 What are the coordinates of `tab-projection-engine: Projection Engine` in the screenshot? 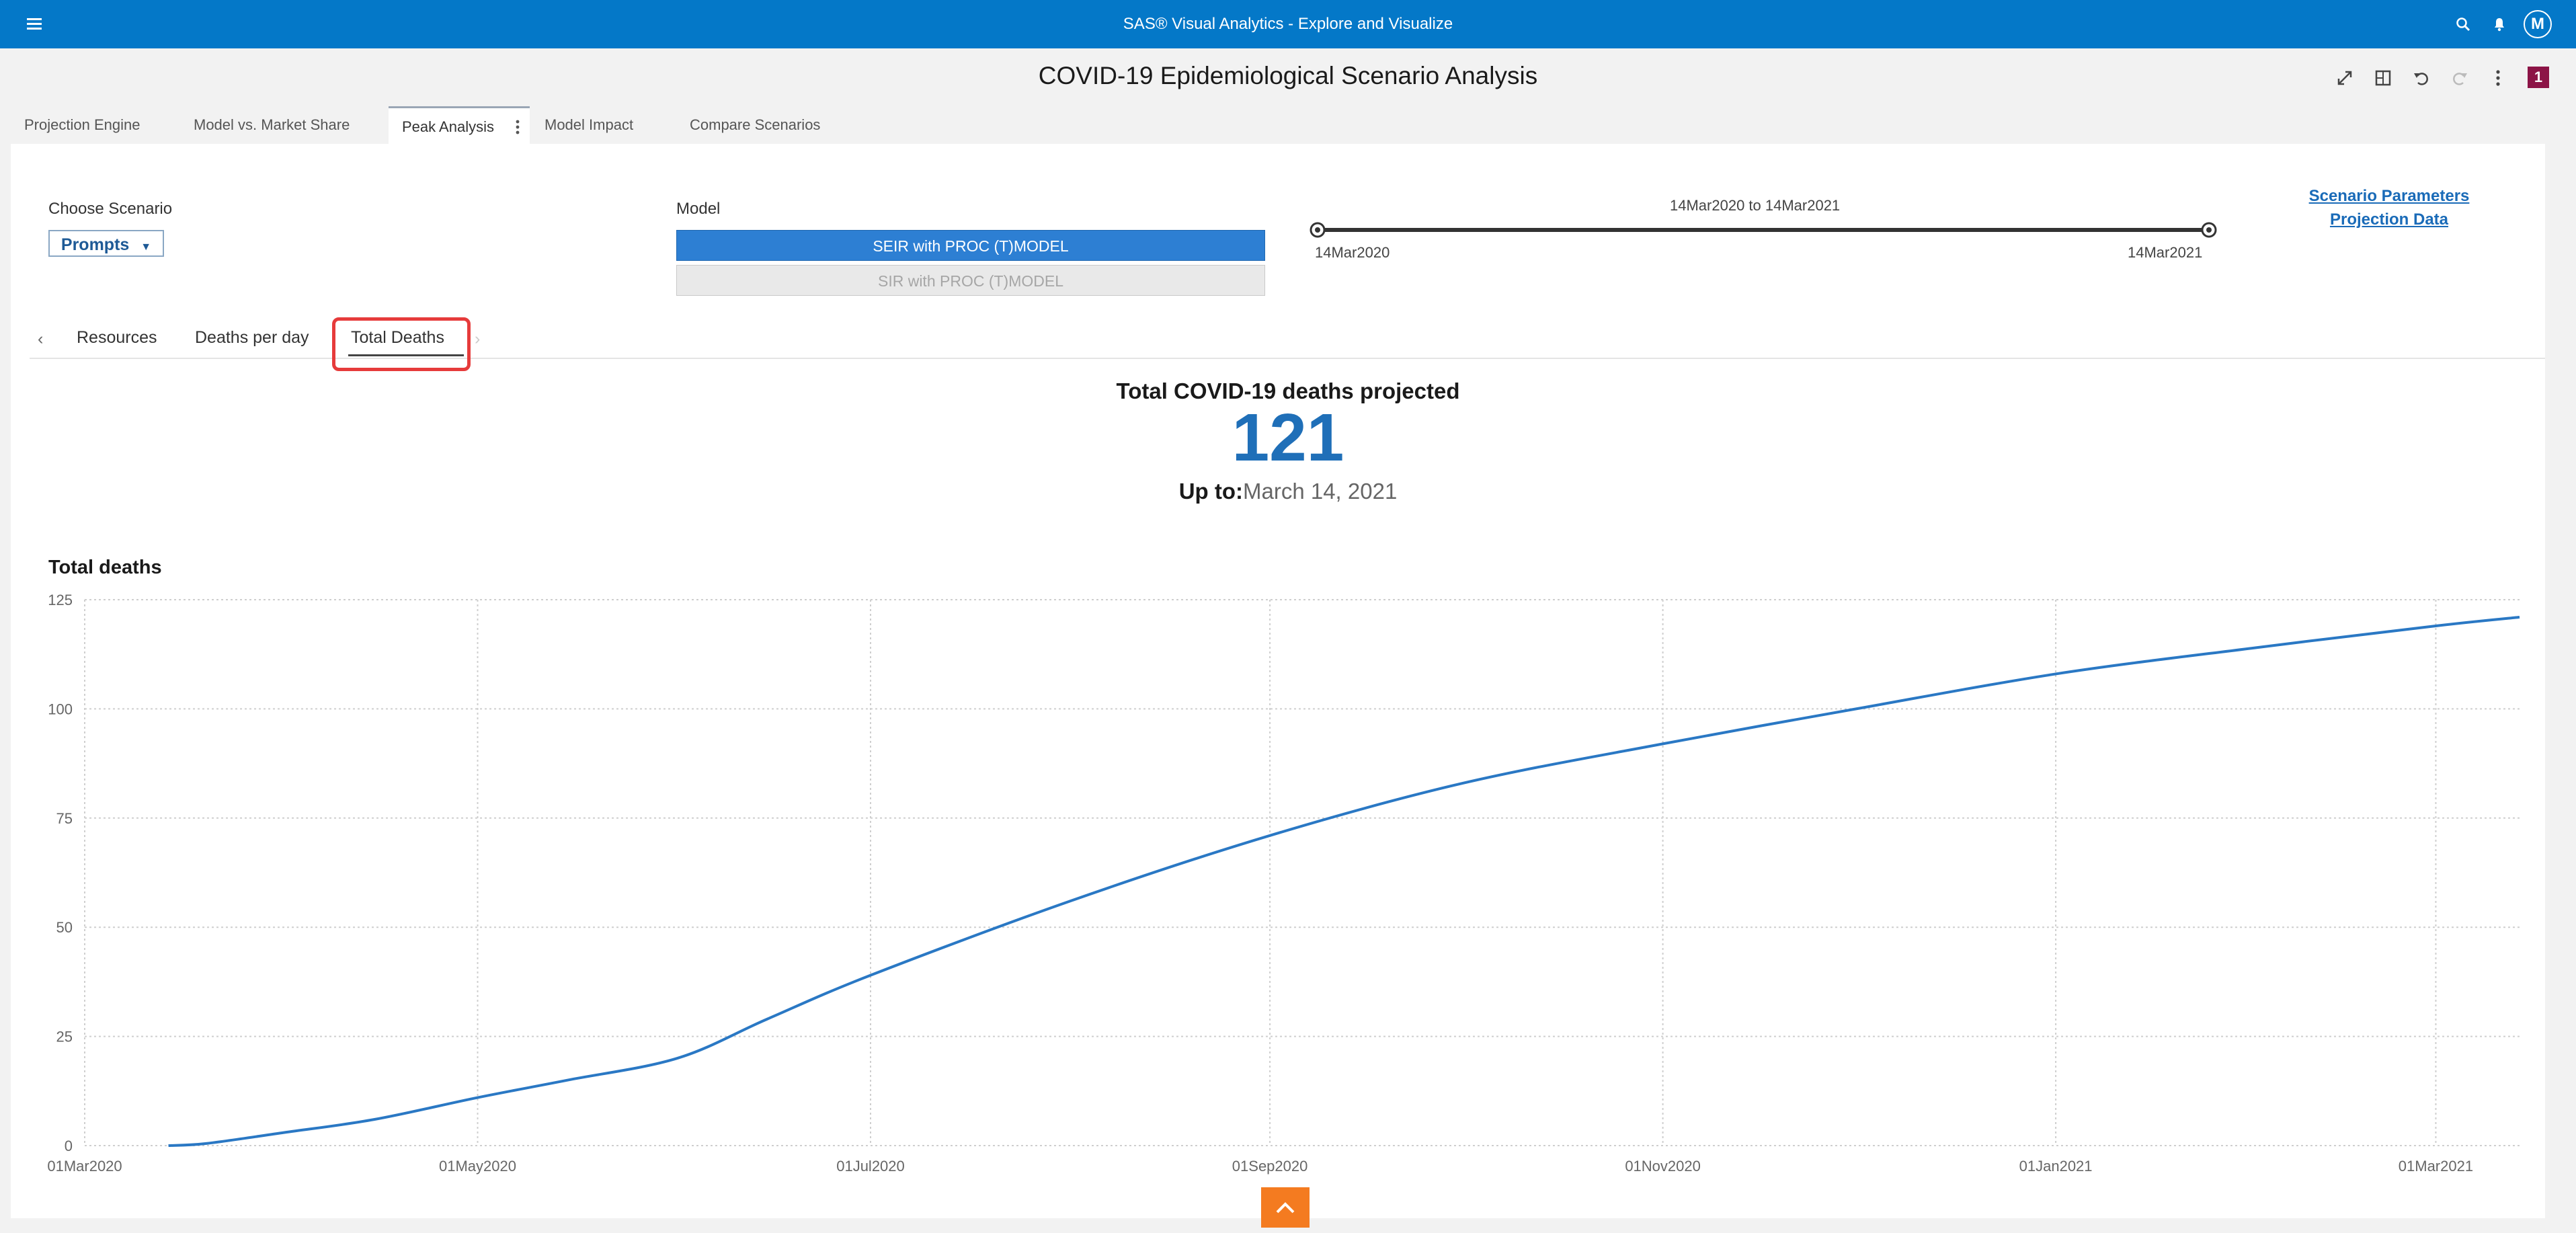 It's located at (82, 124).